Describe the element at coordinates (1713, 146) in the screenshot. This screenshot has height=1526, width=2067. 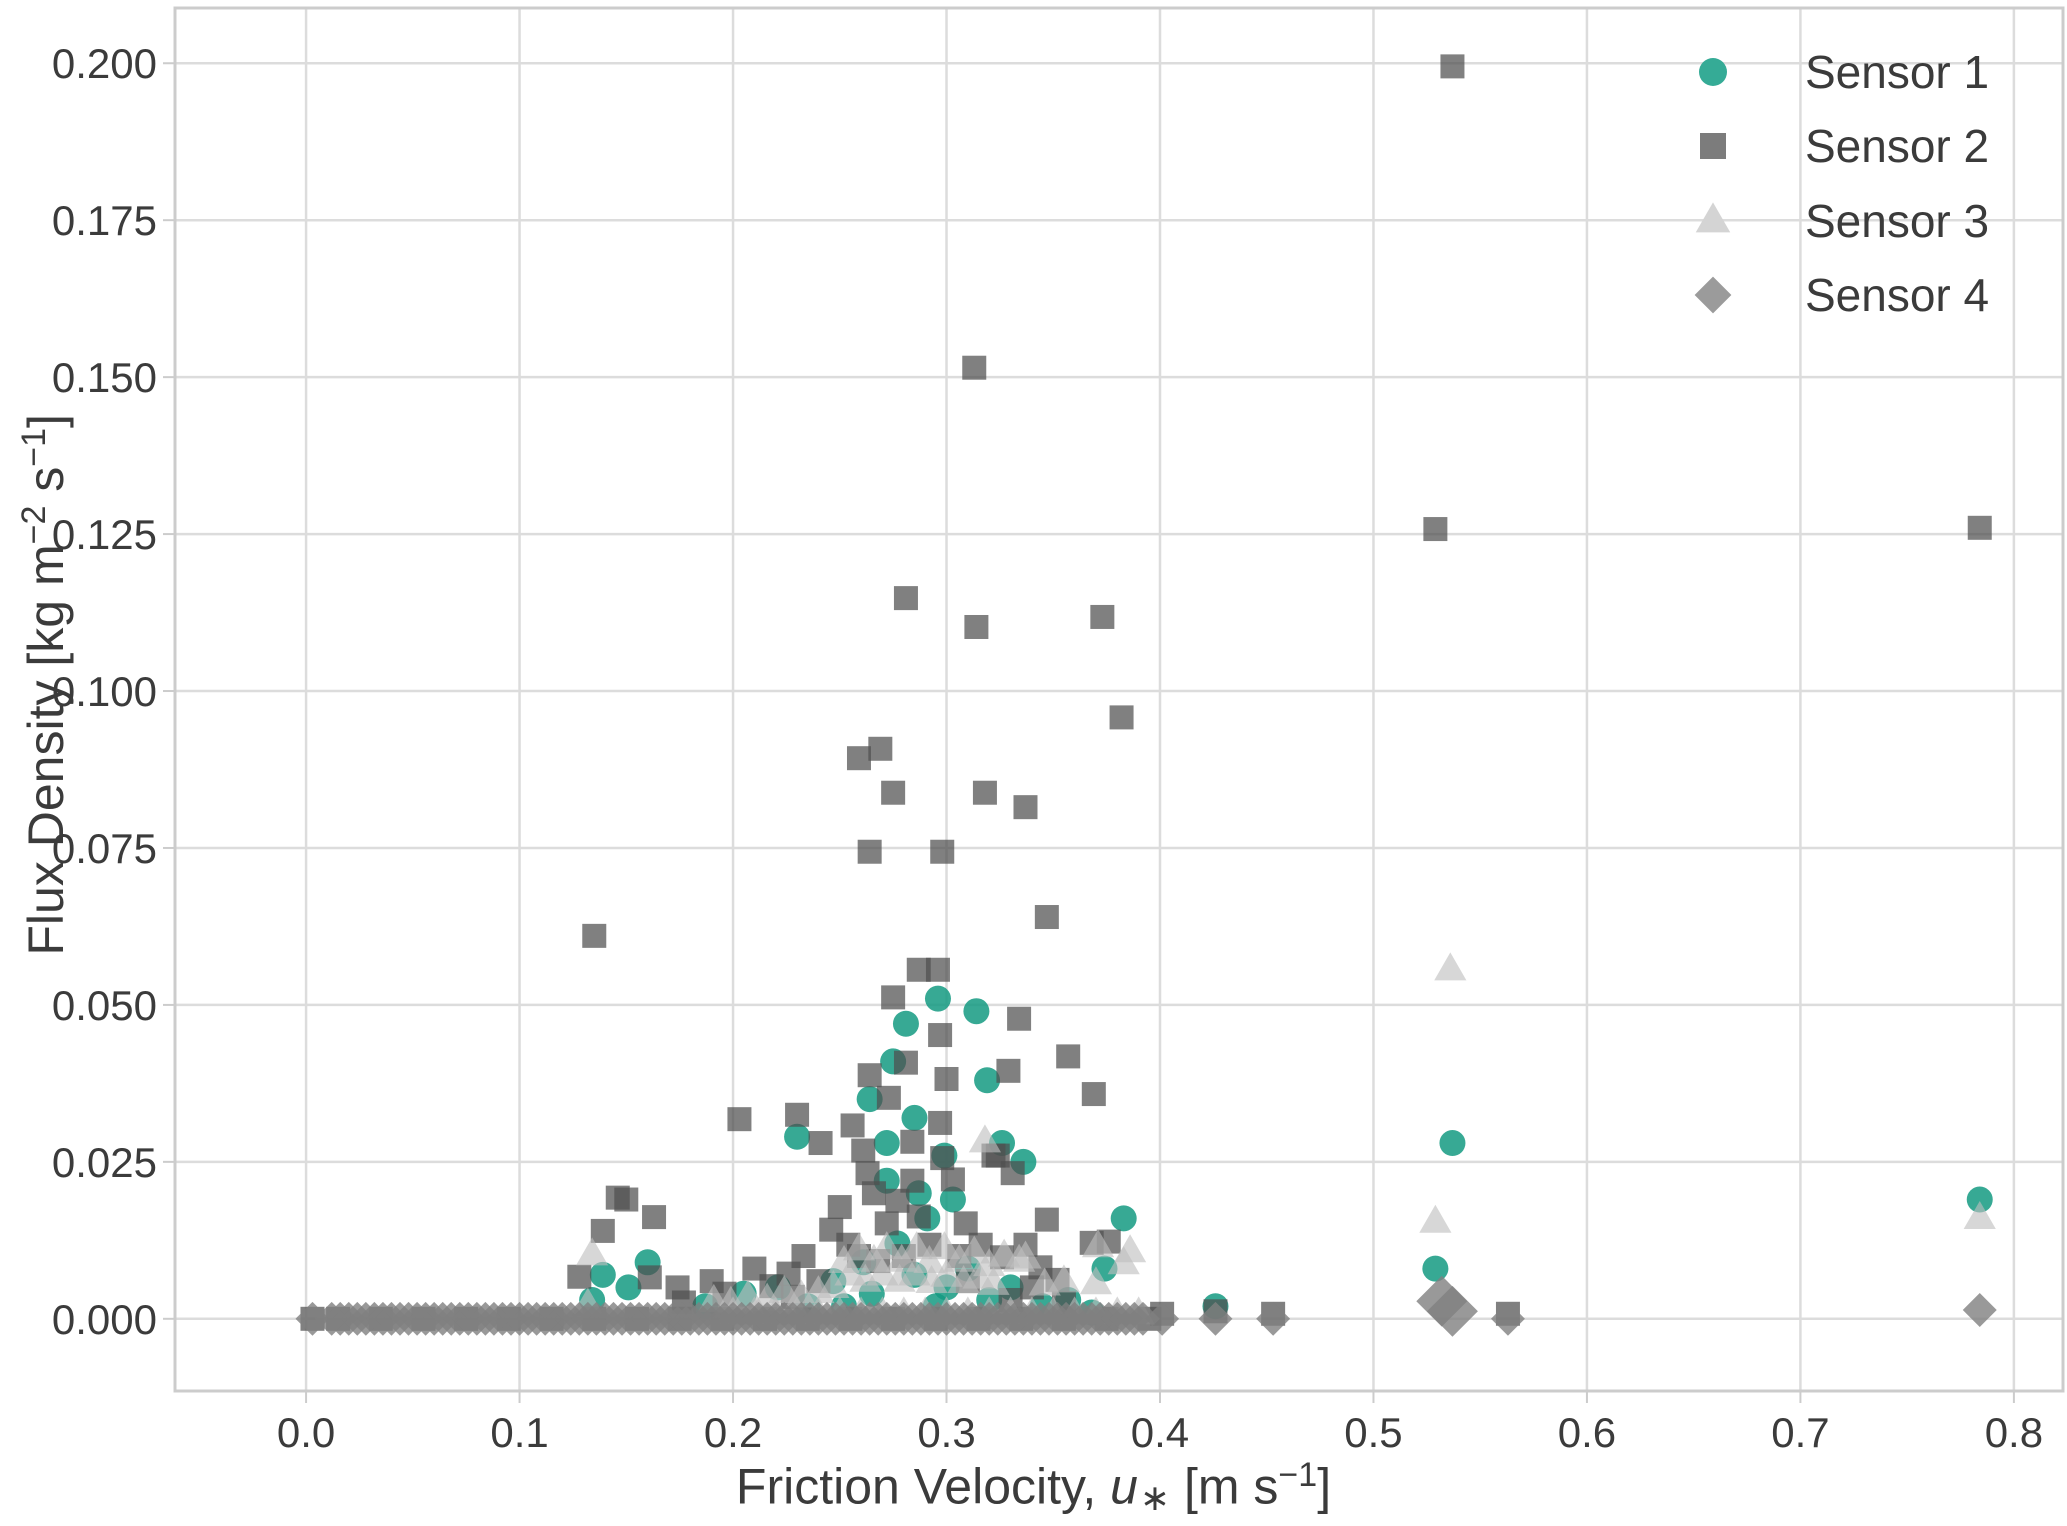
I see `square-legend-icon` at that location.